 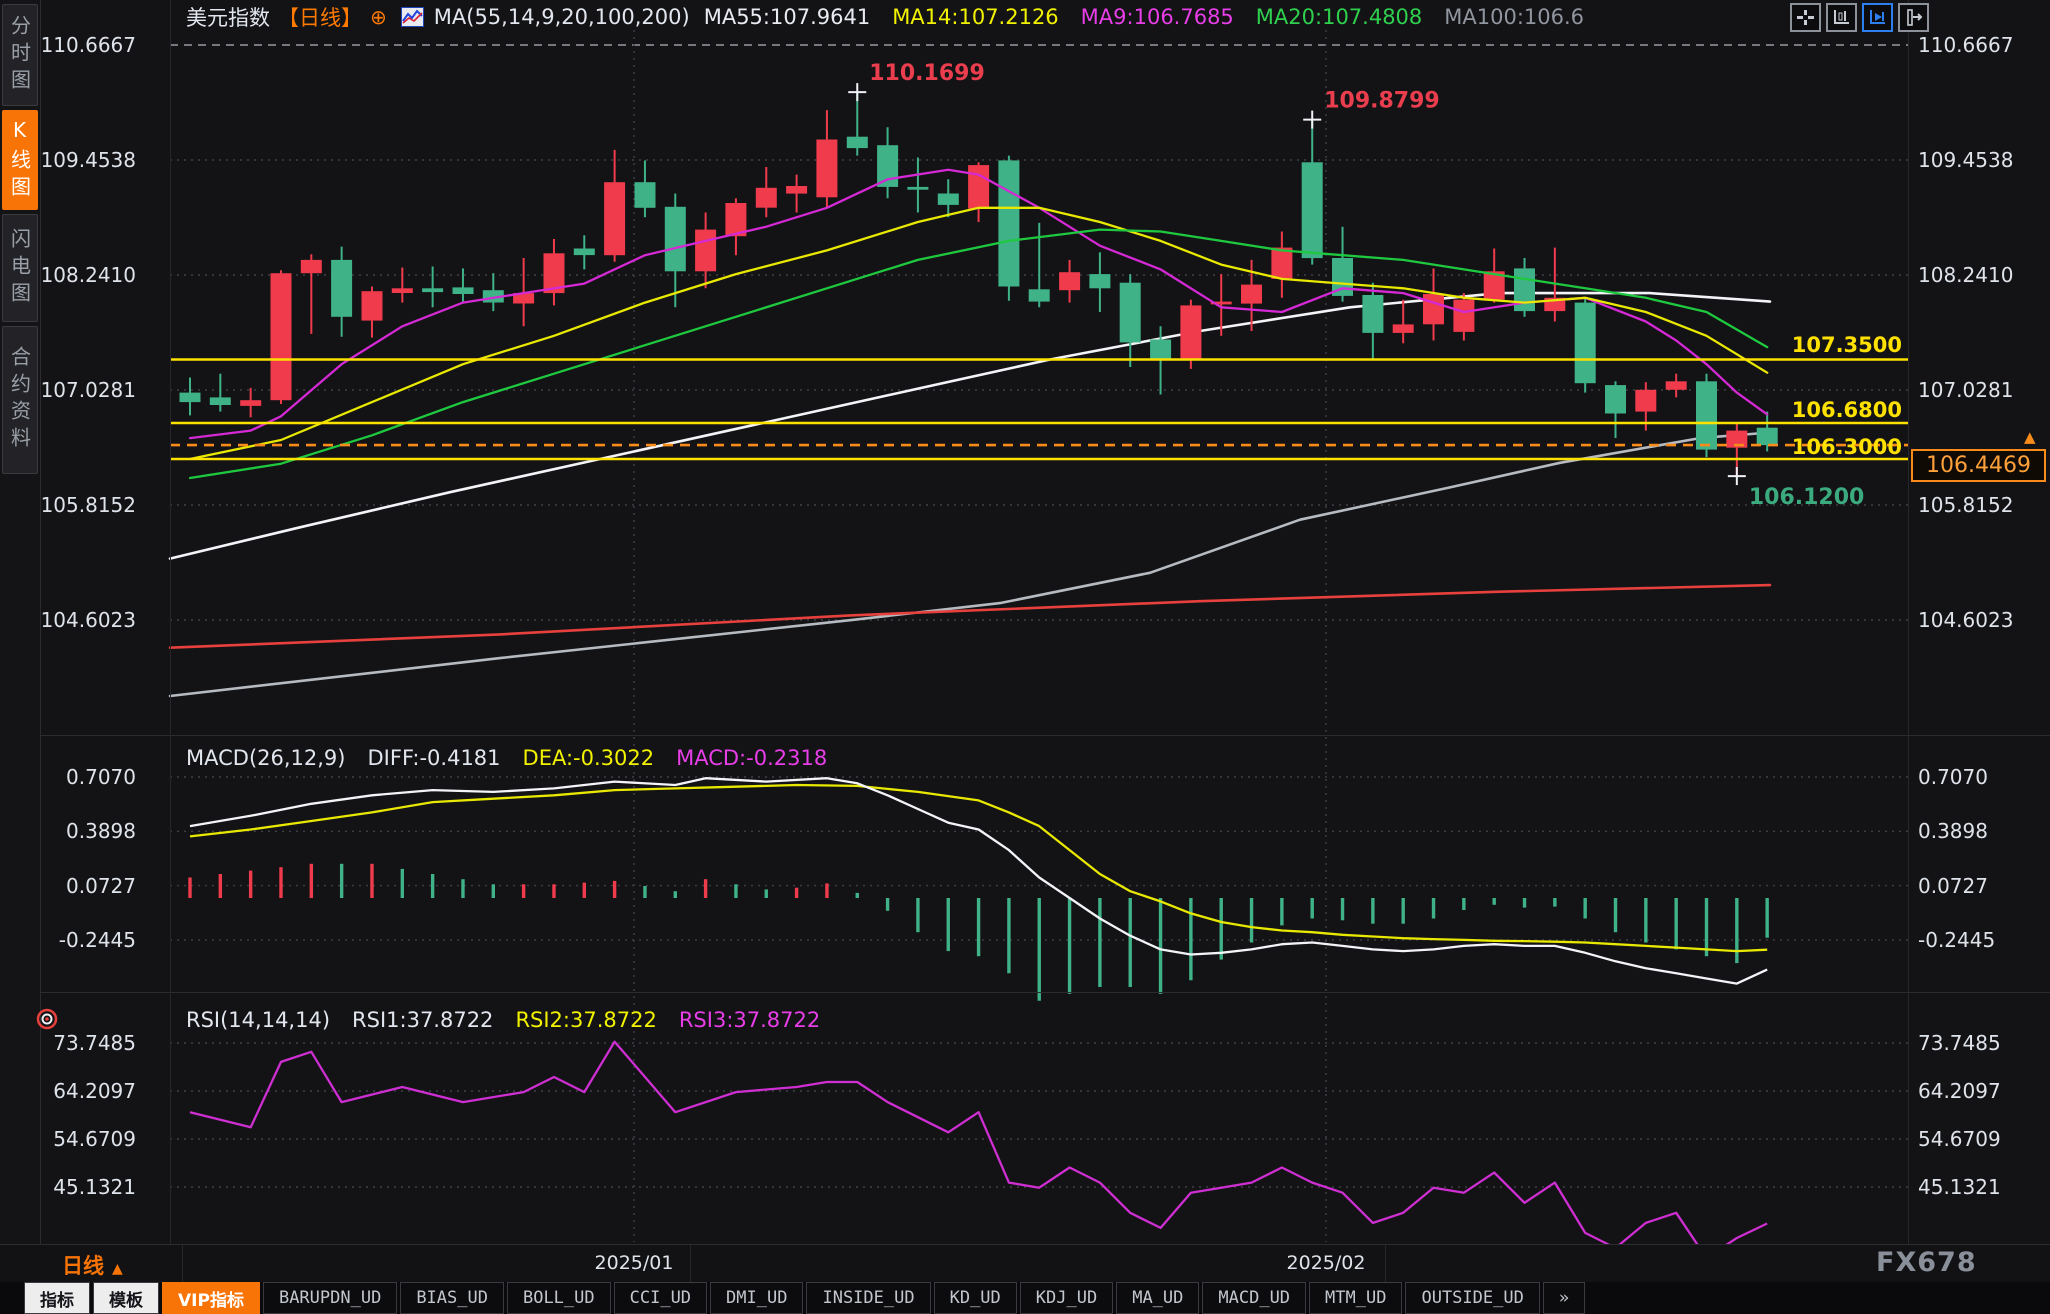 What do you see at coordinates (88, 274) in the screenshot?
I see `price-tick-left: 108.2410` at bounding box center [88, 274].